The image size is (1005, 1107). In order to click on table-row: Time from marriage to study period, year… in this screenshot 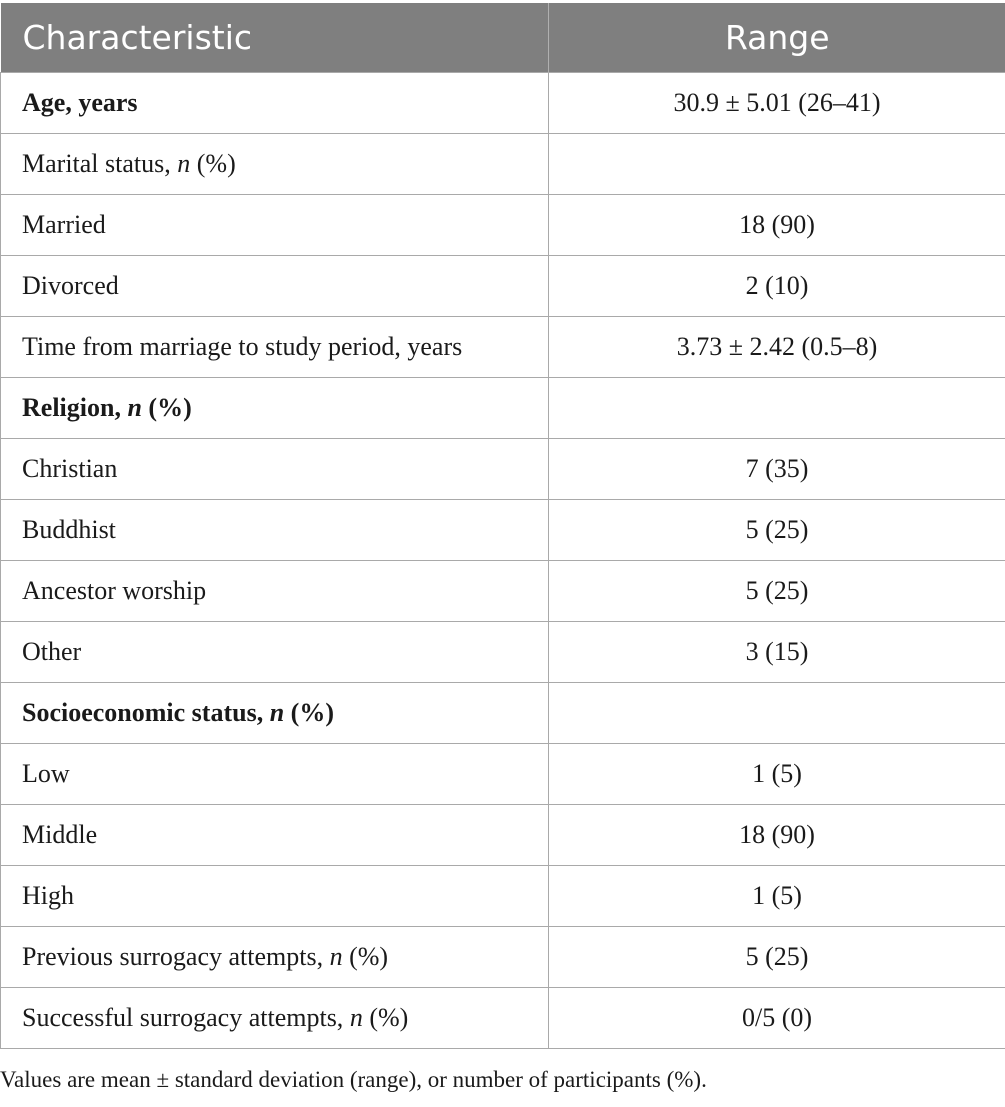, I will do `click(502, 347)`.